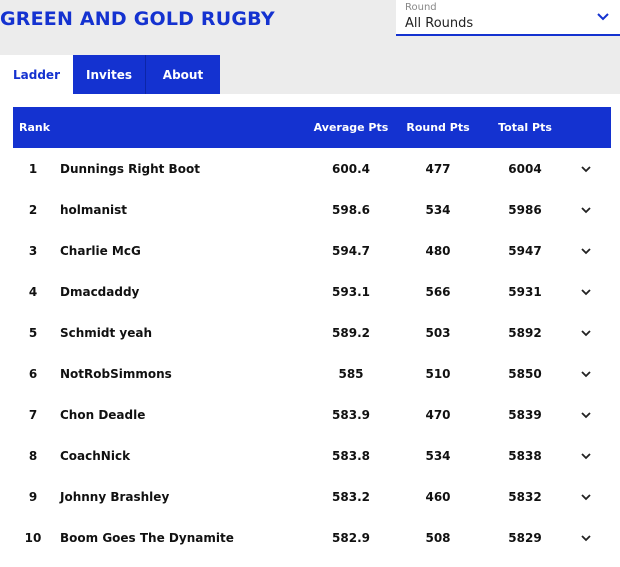  What do you see at coordinates (103, 415) in the screenshot?
I see `team-name-cell: Chon Deadle` at bounding box center [103, 415].